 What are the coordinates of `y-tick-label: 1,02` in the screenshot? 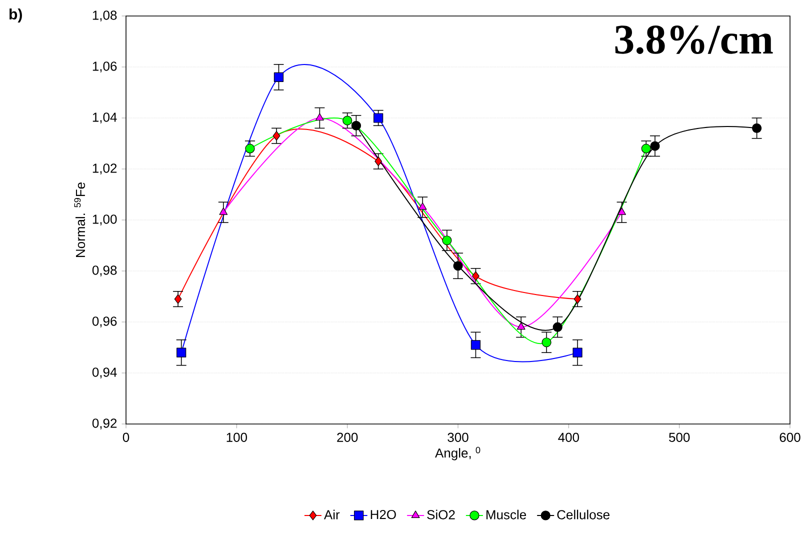 It's located at (104, 169).